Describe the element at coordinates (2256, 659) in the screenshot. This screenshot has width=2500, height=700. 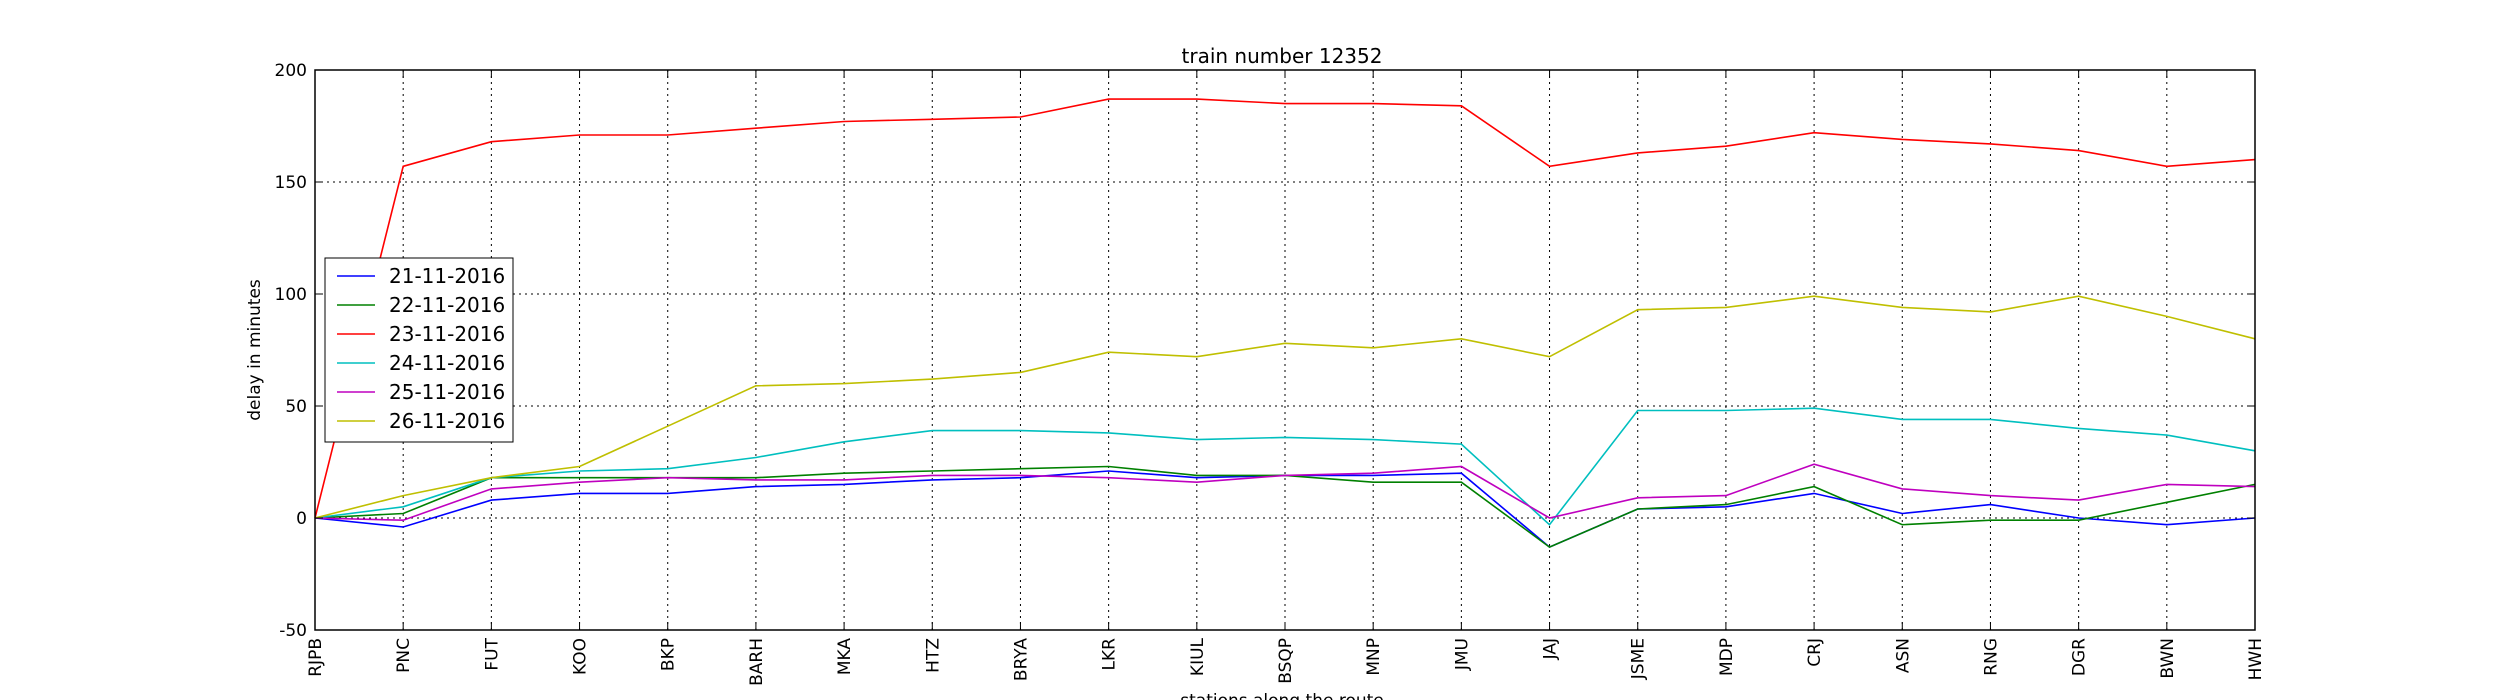
I see `x-tick-label: HWH` at that location.